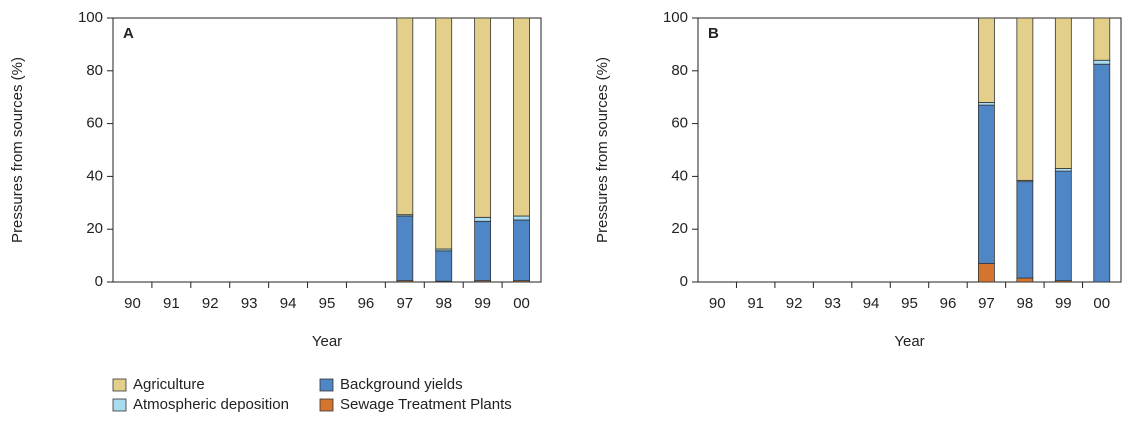 The width and height of the screenshot is (1123, 428). I want to click on legend-label: Atmospheric deposition, so click(211, 404).